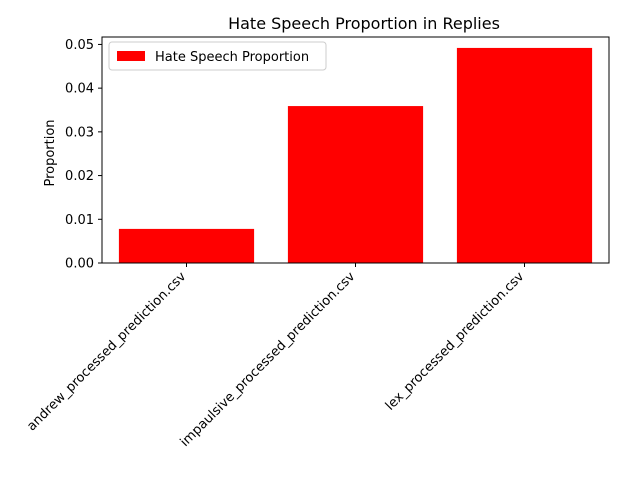 This screenshot has height=480, width=640. I want to click on legend-frame, so click(217, 56).